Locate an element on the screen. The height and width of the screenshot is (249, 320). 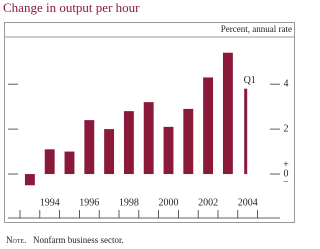
unit-label: Percent, annual rate is located at coordinates (256, 29).